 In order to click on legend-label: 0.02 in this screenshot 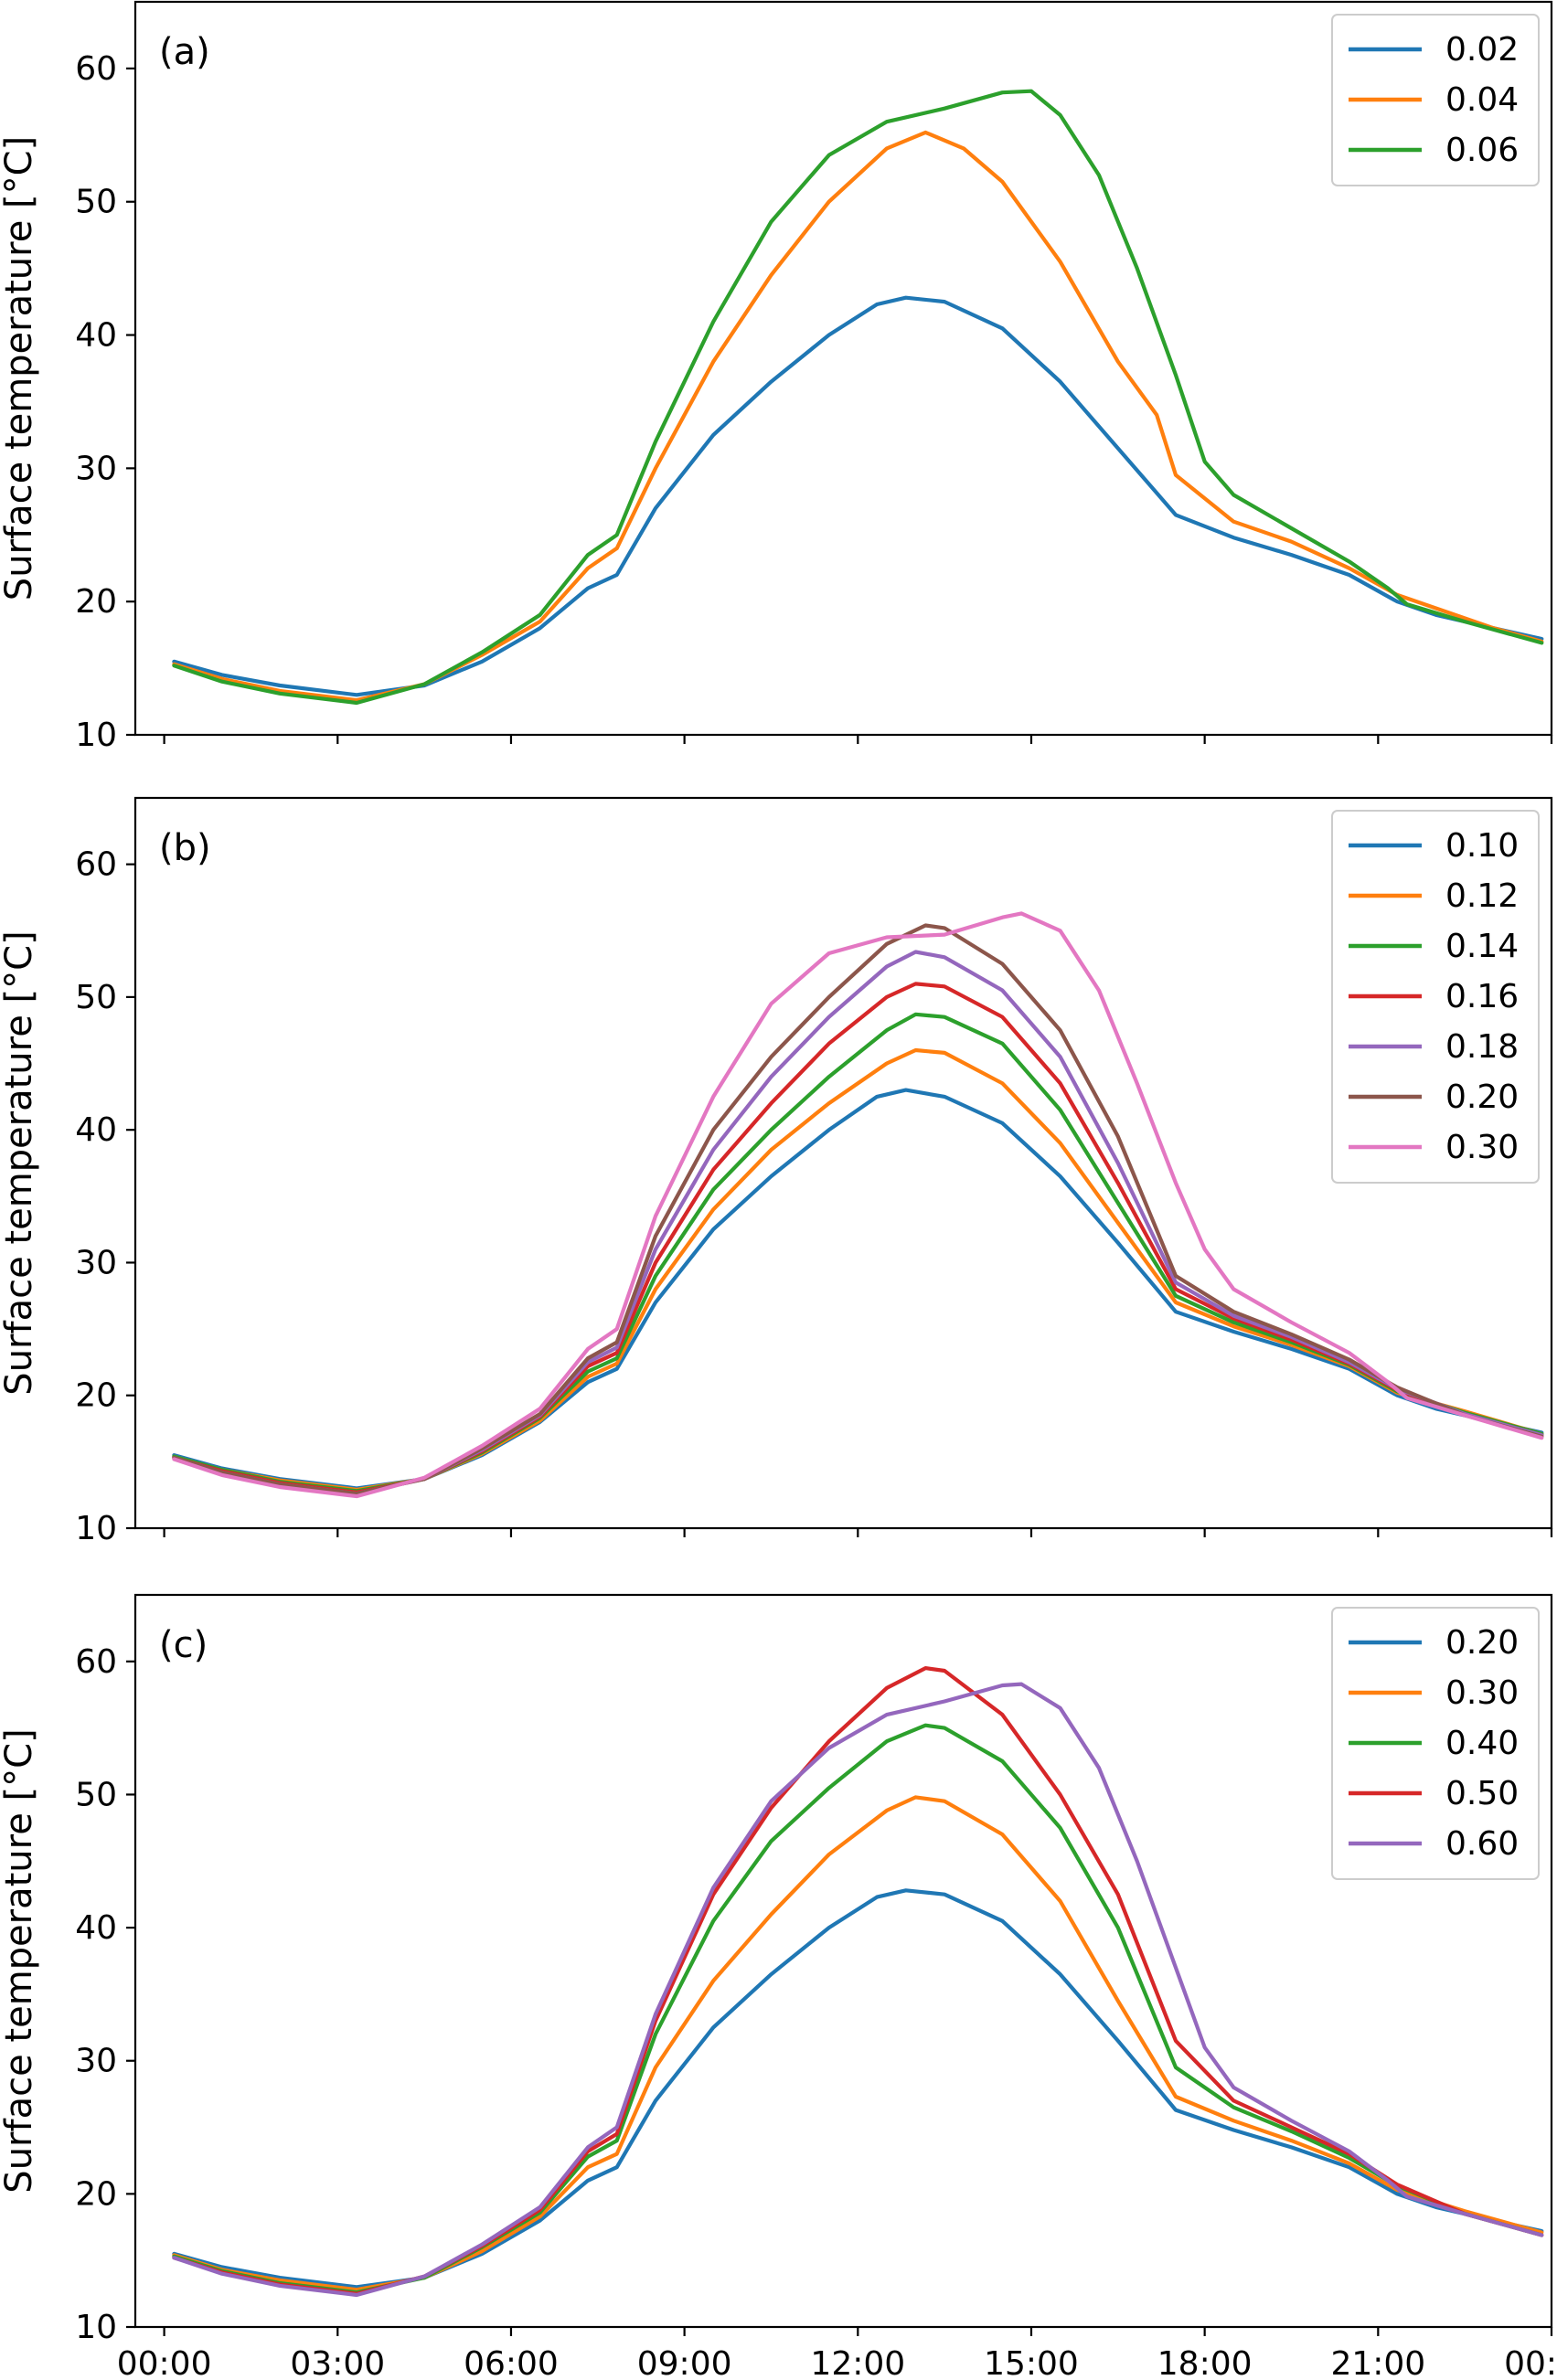, I will do `click(1482, 50)`.